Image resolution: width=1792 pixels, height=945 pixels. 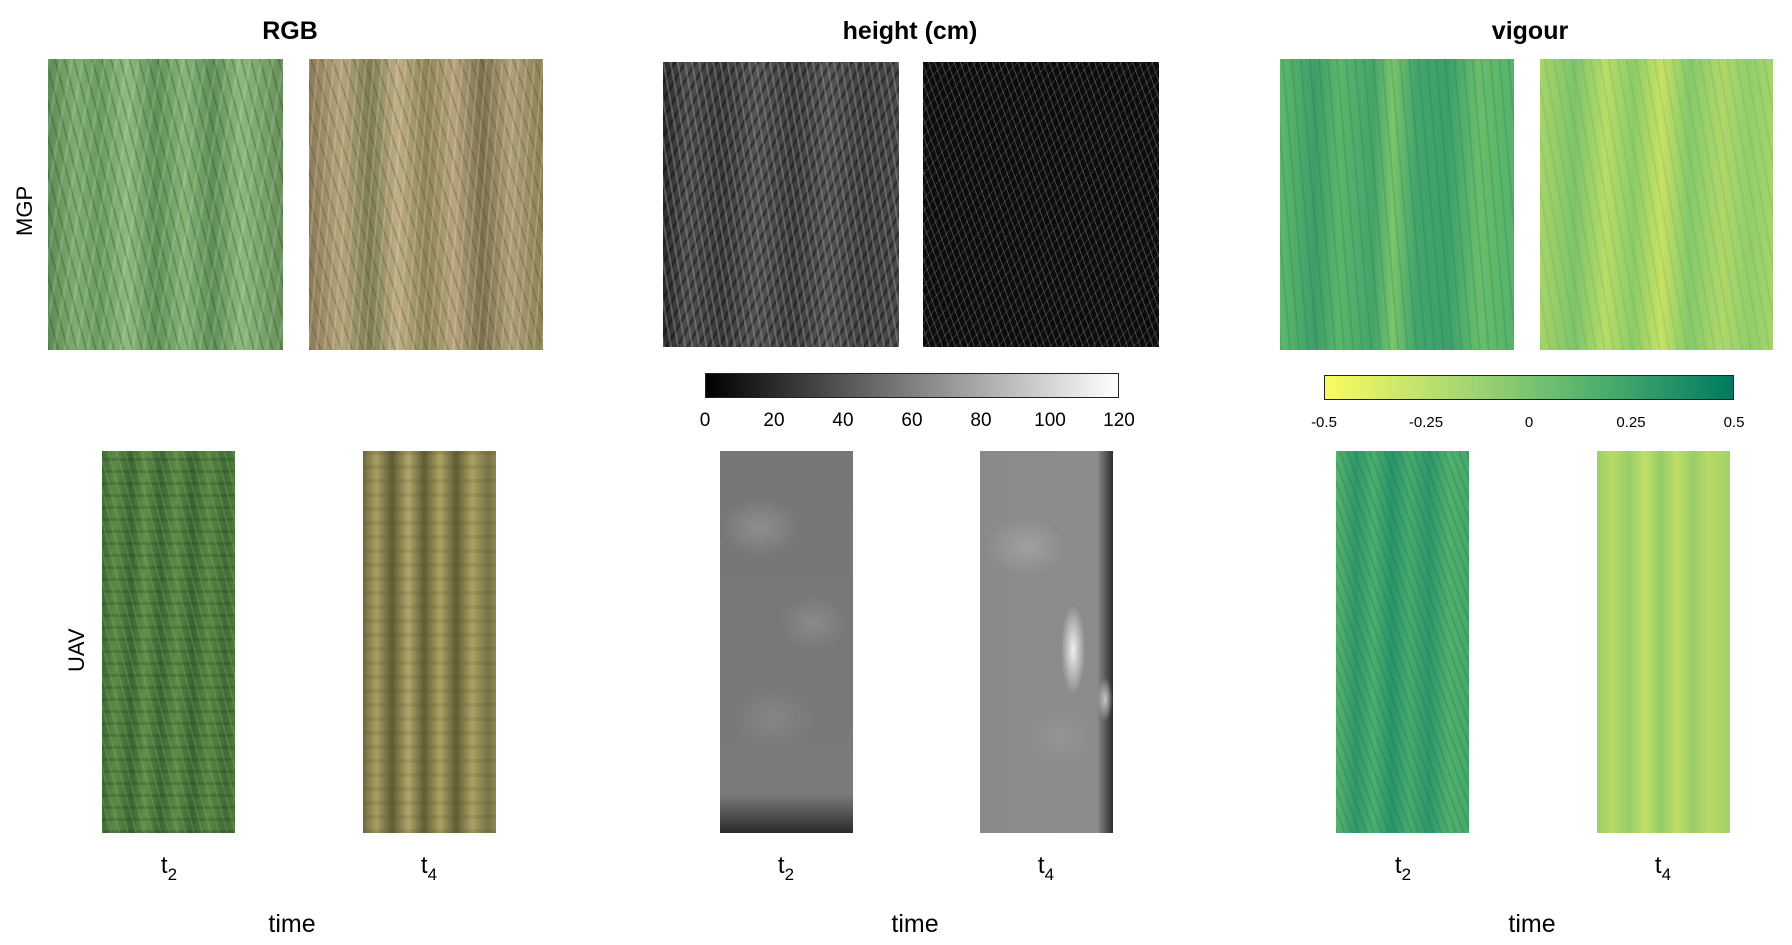 What do you see at coordinates (1041, 204) in the screenshot?
I see `mgp-height-t4-image` at bounding box center [1041, 204].